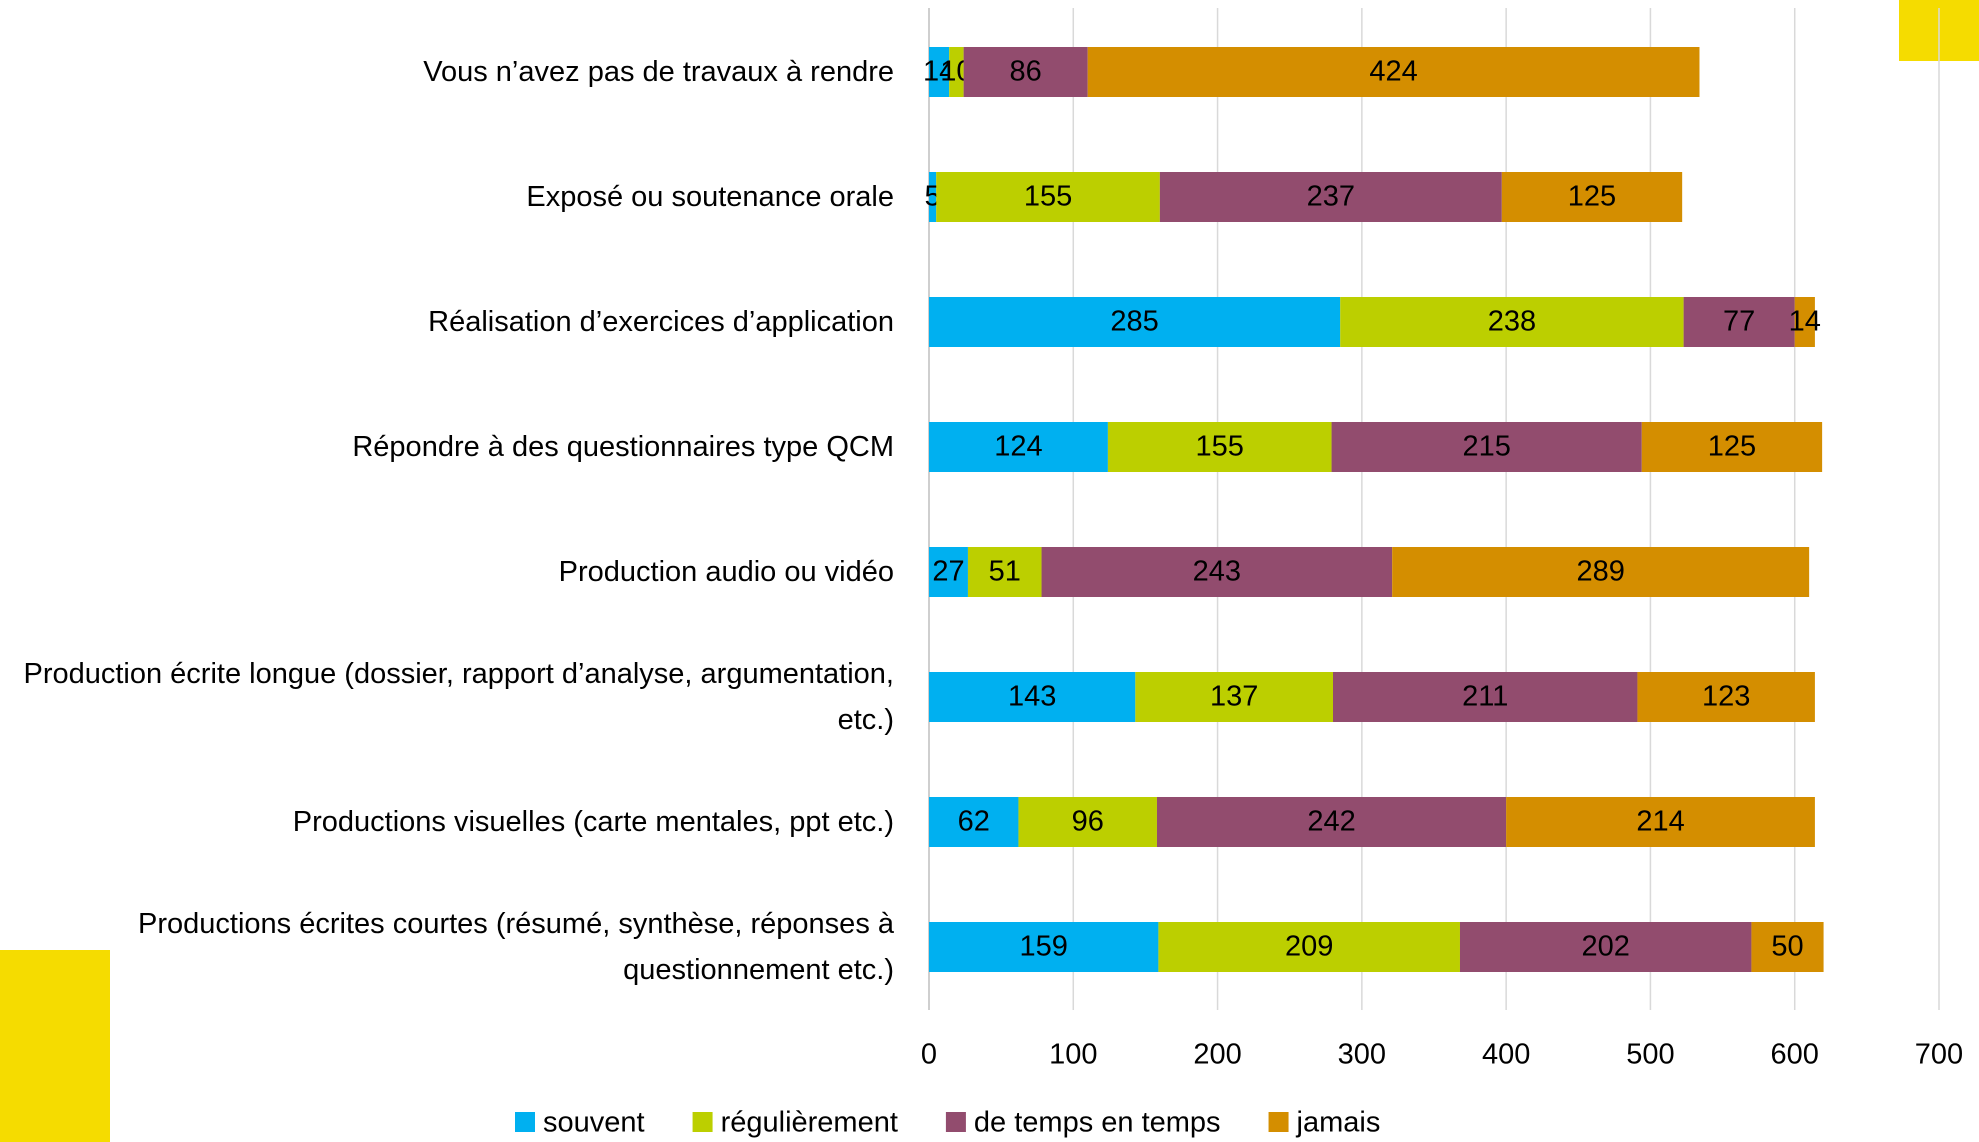 The image size is (1979, 1142). What do you see at coordinates (1217, 1055) in the screenshot?
I see `x-tick-label: 200` at bounding box center [1217, 1055].